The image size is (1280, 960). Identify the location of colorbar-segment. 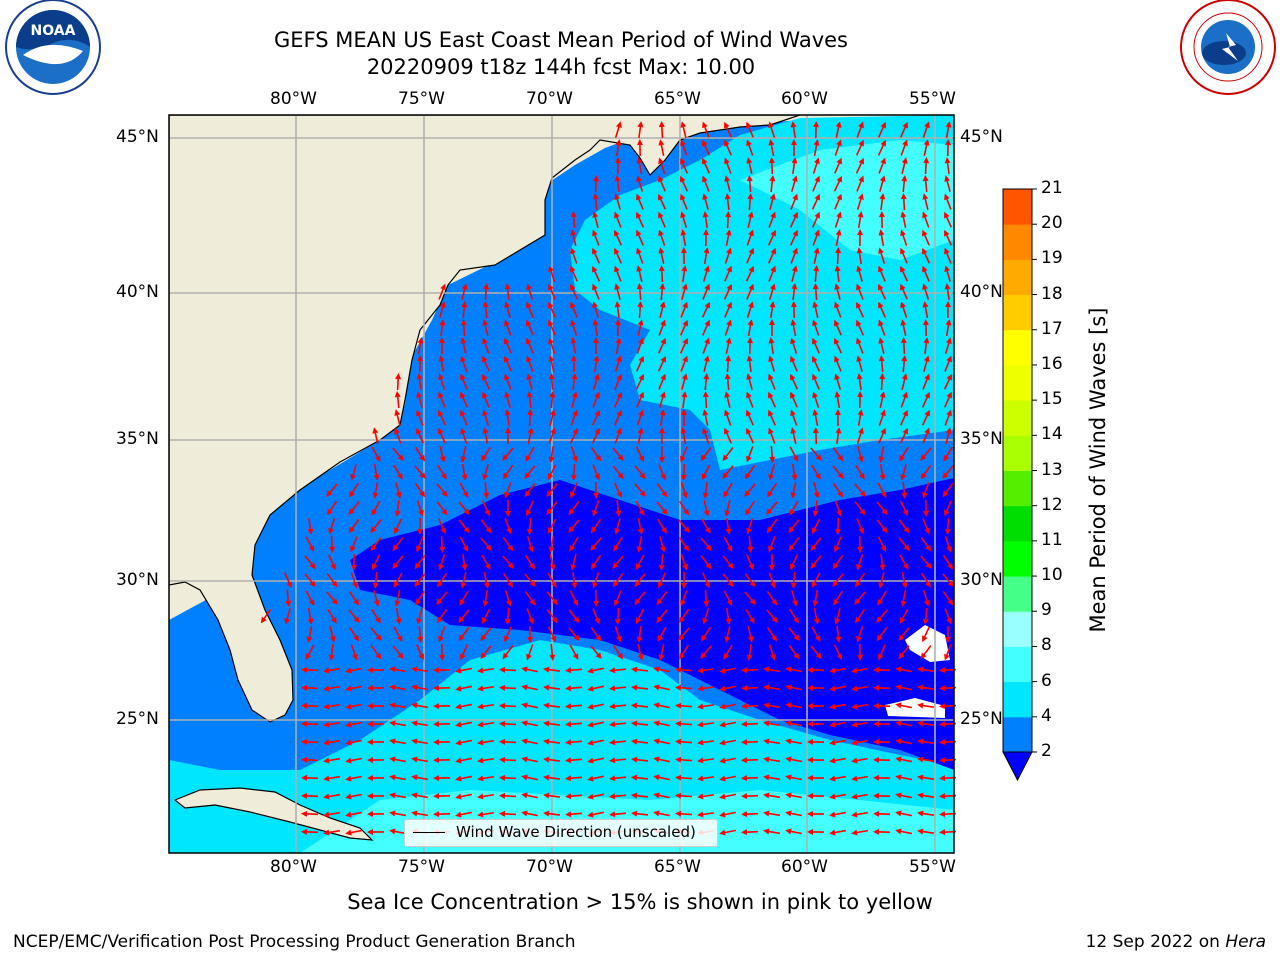
(1017, 312).